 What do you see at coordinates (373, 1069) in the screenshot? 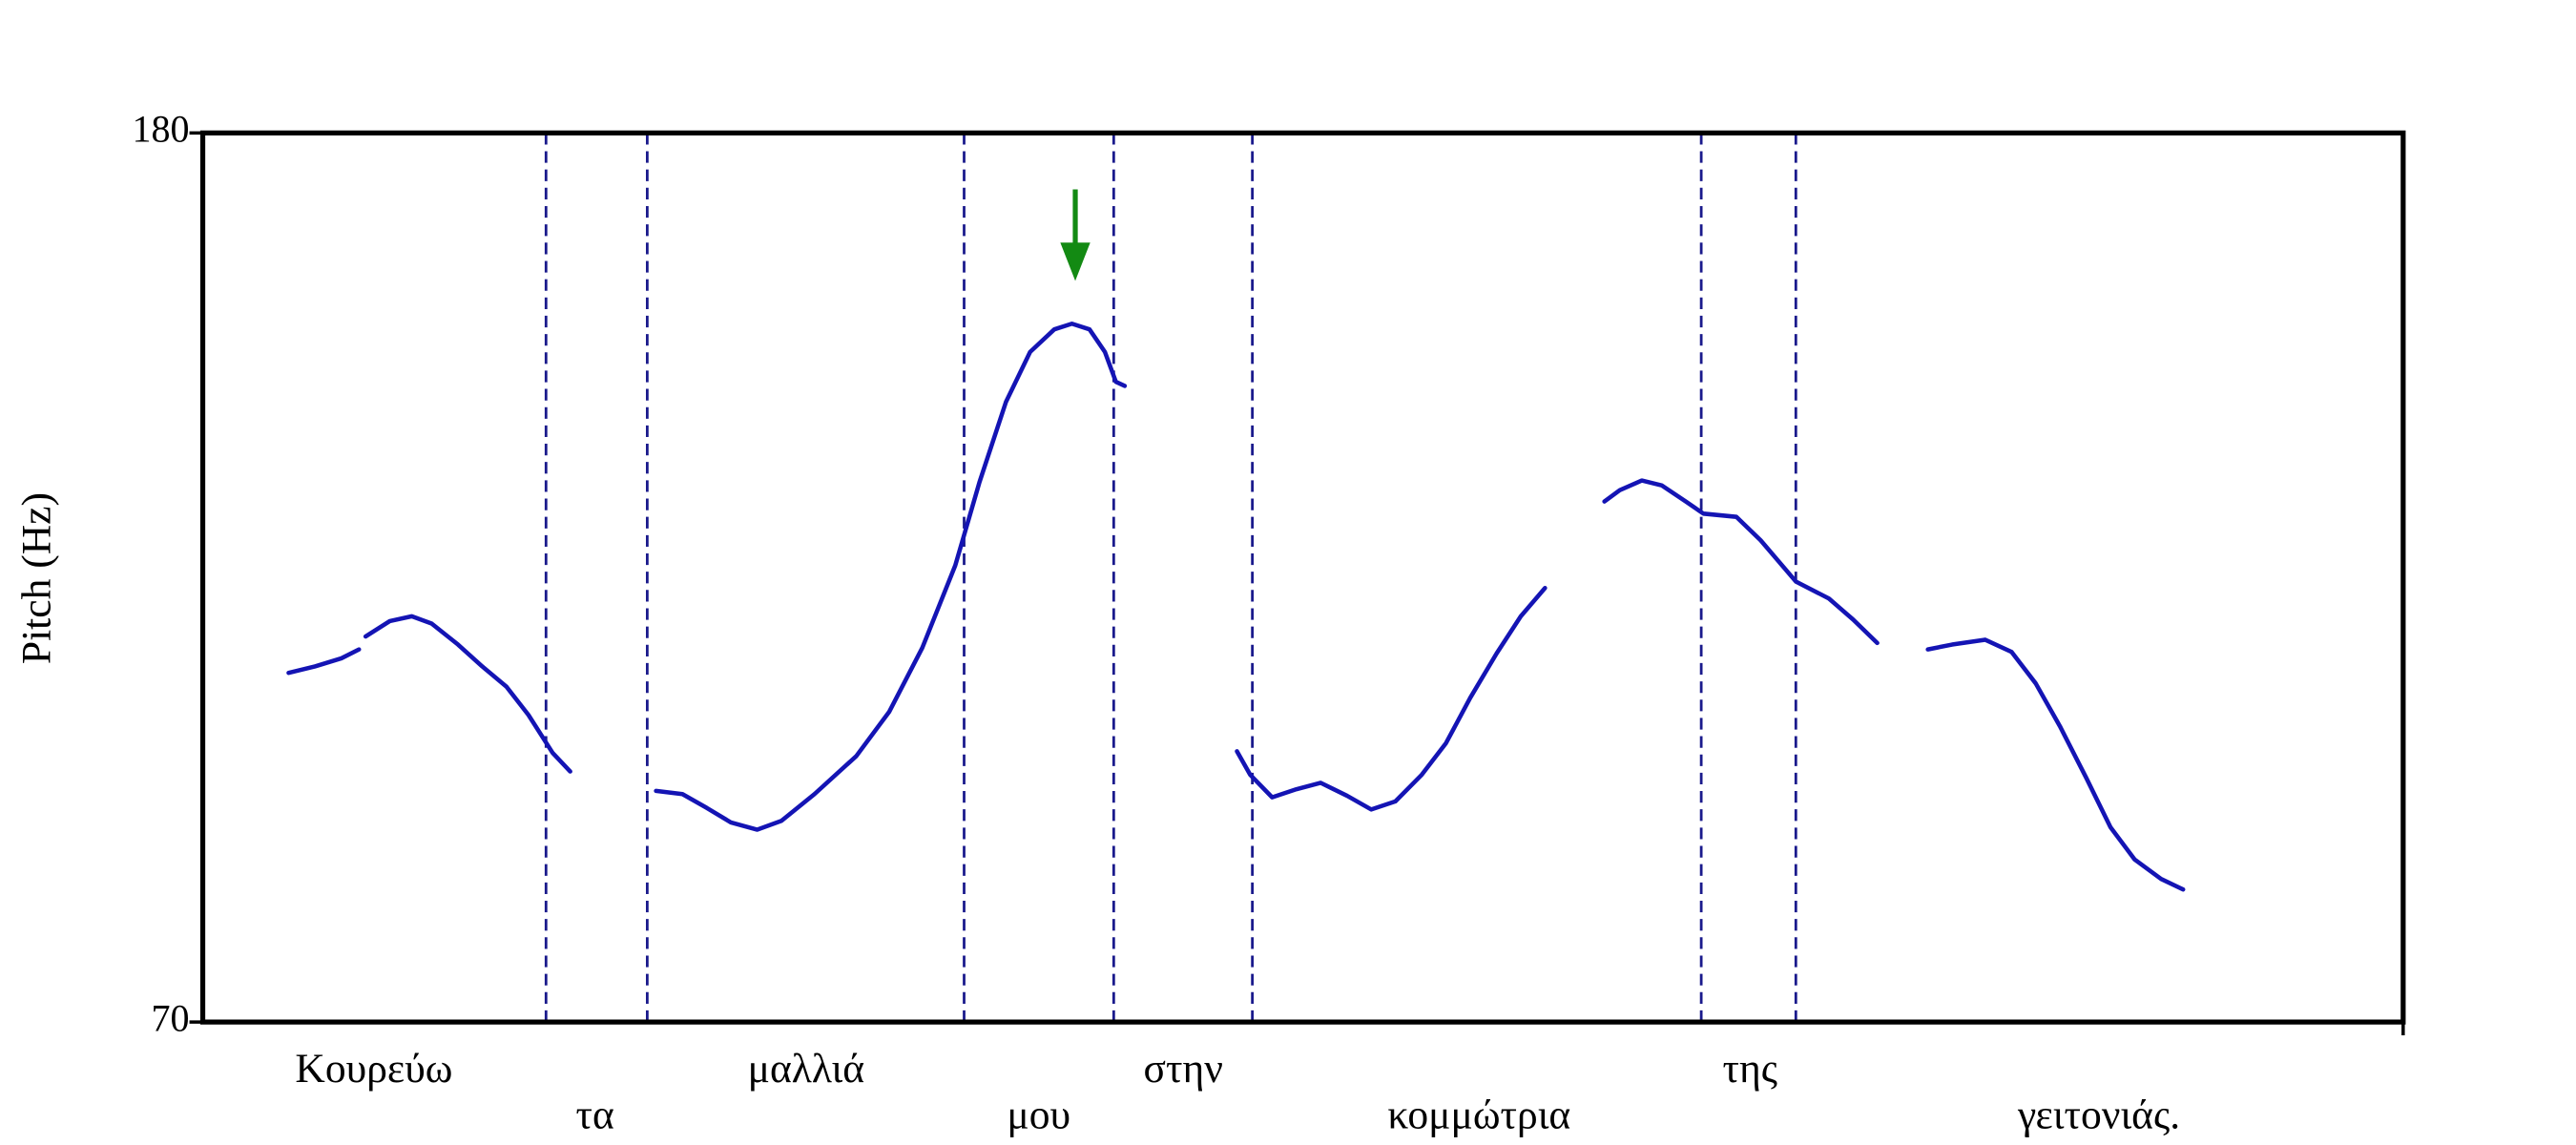
I see `word-label: Κουρεύω` at bounding box center [373, 1069].